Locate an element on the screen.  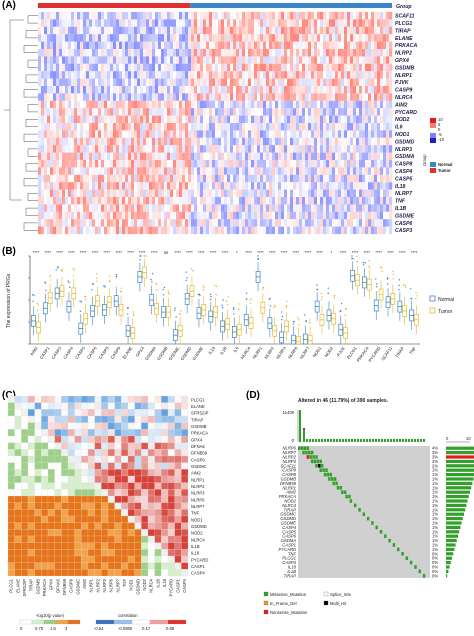
top-bar is located at coordinates (394, 440).